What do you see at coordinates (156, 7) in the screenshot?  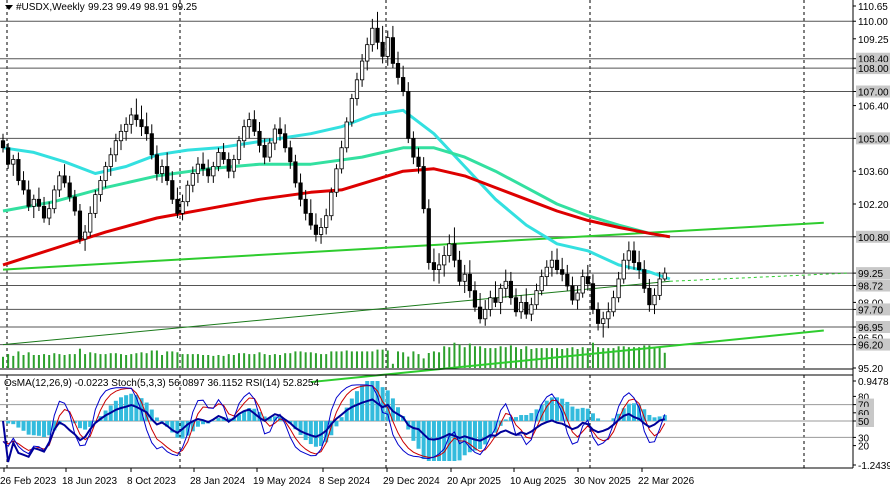 I see `low-value: 98.91` at bounding box center [156, 7].